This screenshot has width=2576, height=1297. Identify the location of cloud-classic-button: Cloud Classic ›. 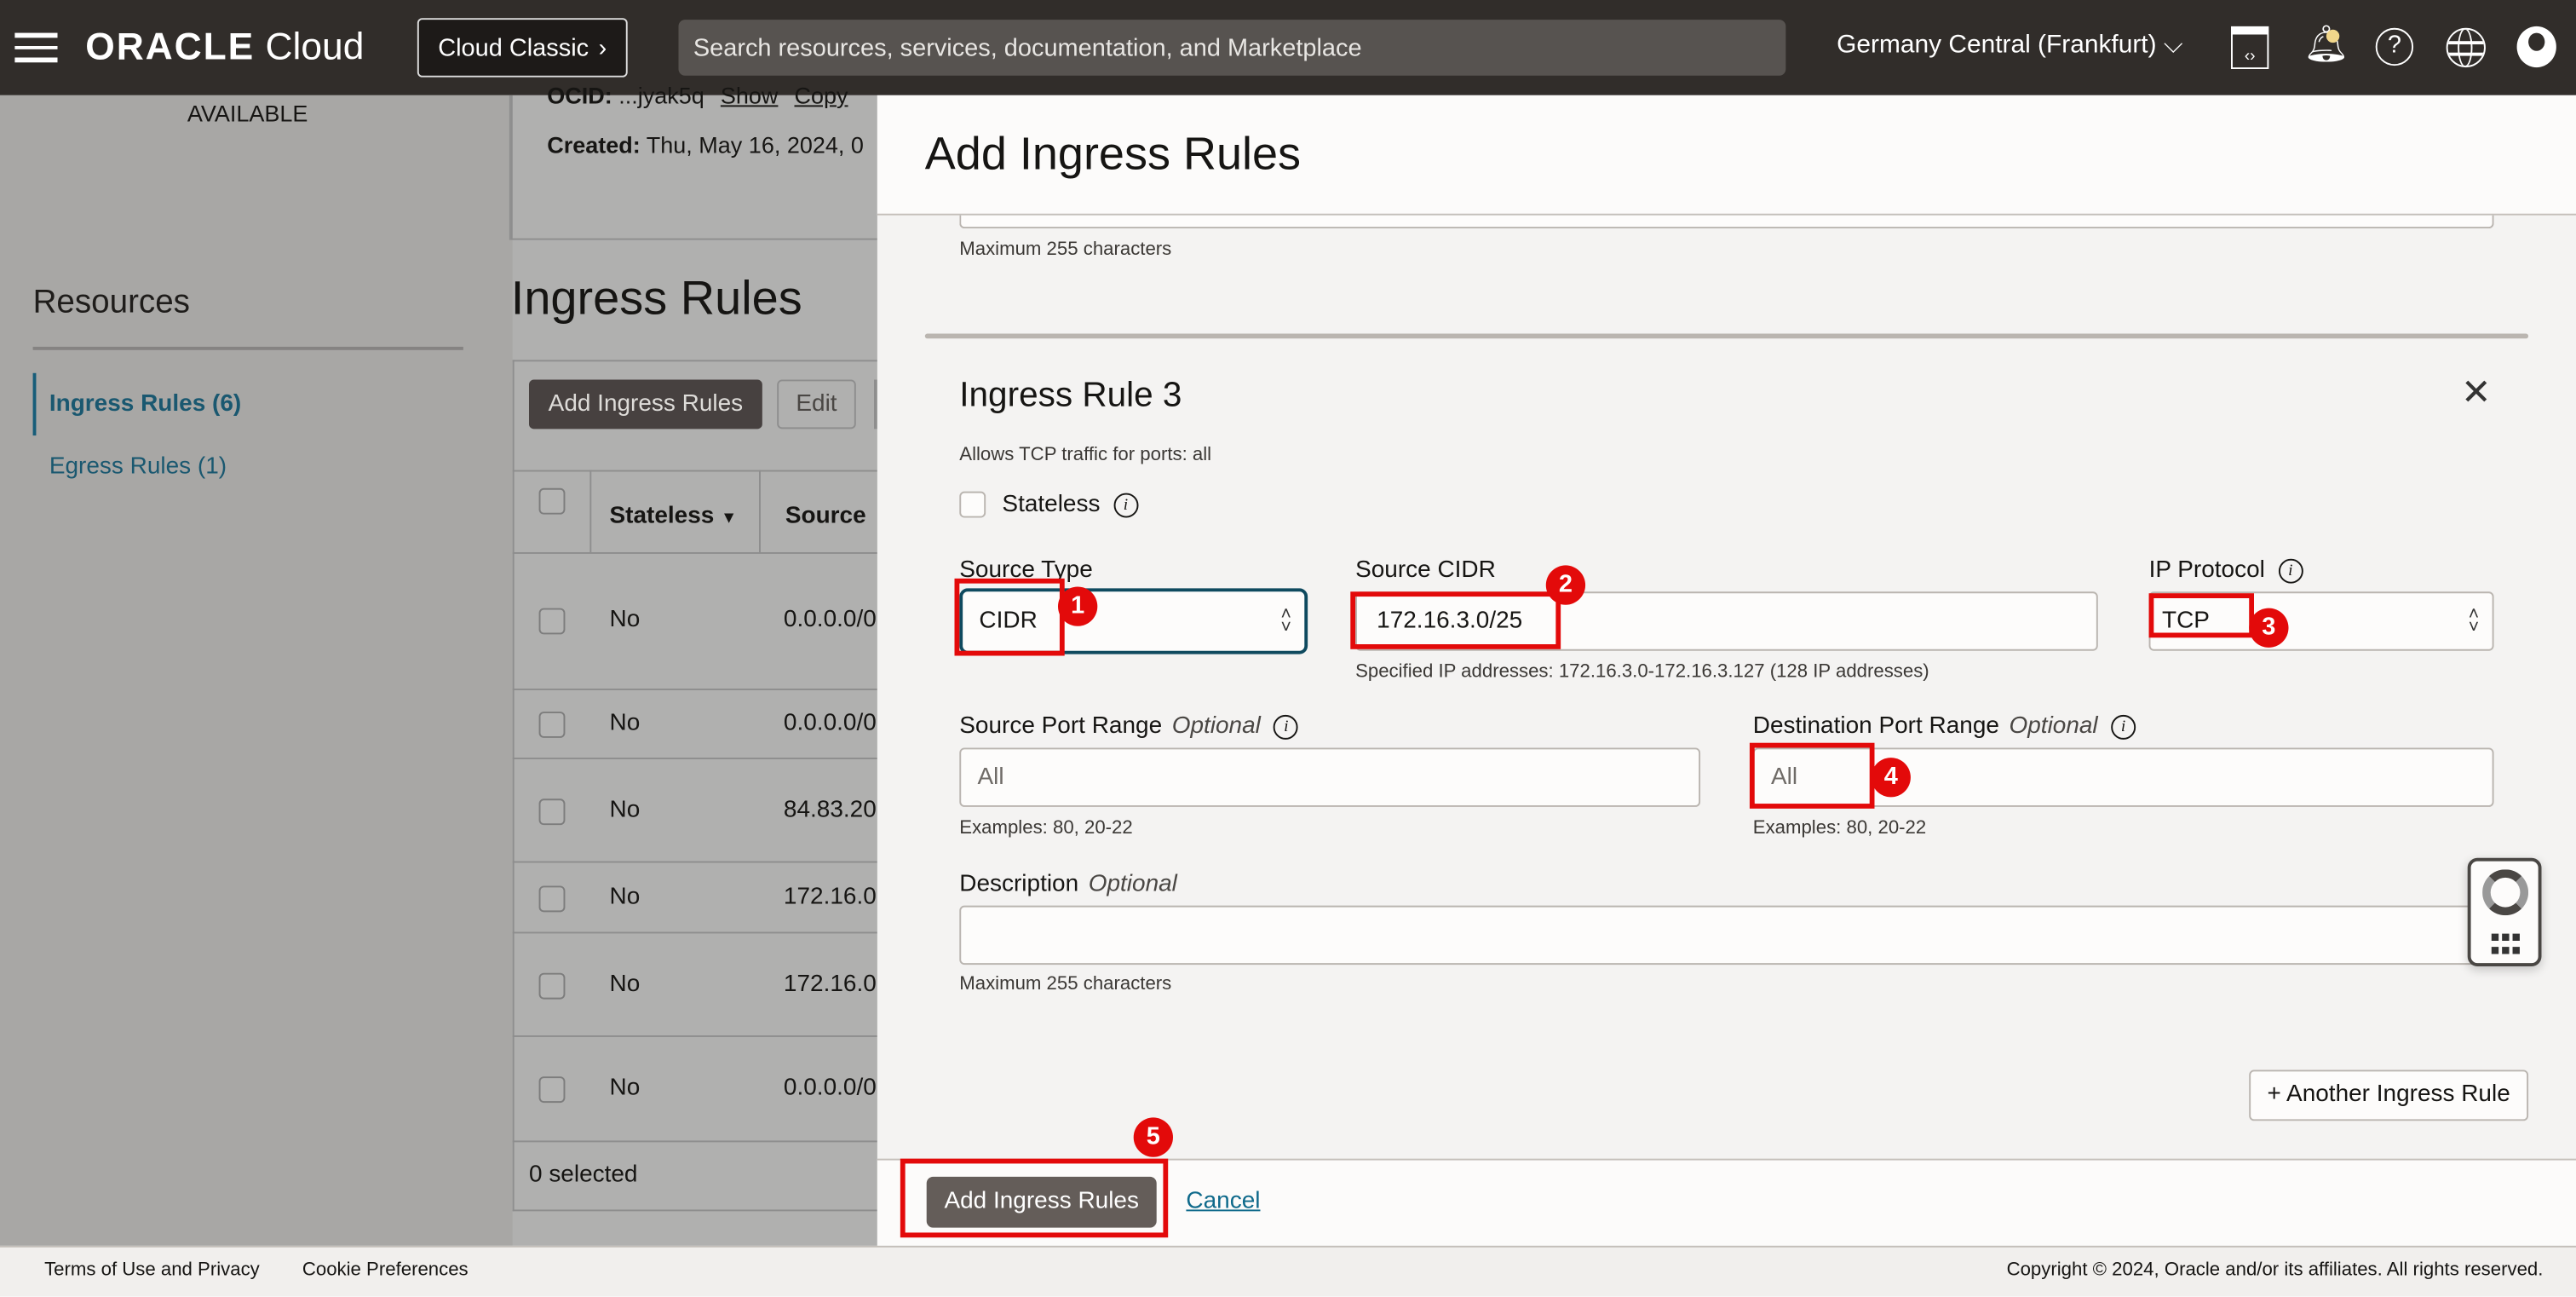
(523, 48).